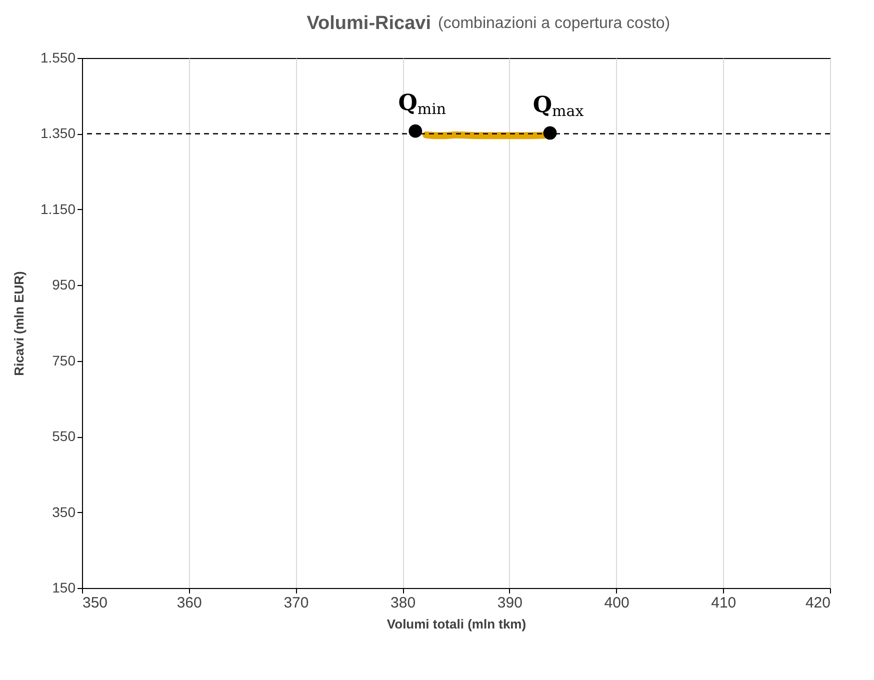  What do you see at coordinates (64, 284) in the screenshot?
I see `y-tick-label: 950` at bounding box center [64, 284].